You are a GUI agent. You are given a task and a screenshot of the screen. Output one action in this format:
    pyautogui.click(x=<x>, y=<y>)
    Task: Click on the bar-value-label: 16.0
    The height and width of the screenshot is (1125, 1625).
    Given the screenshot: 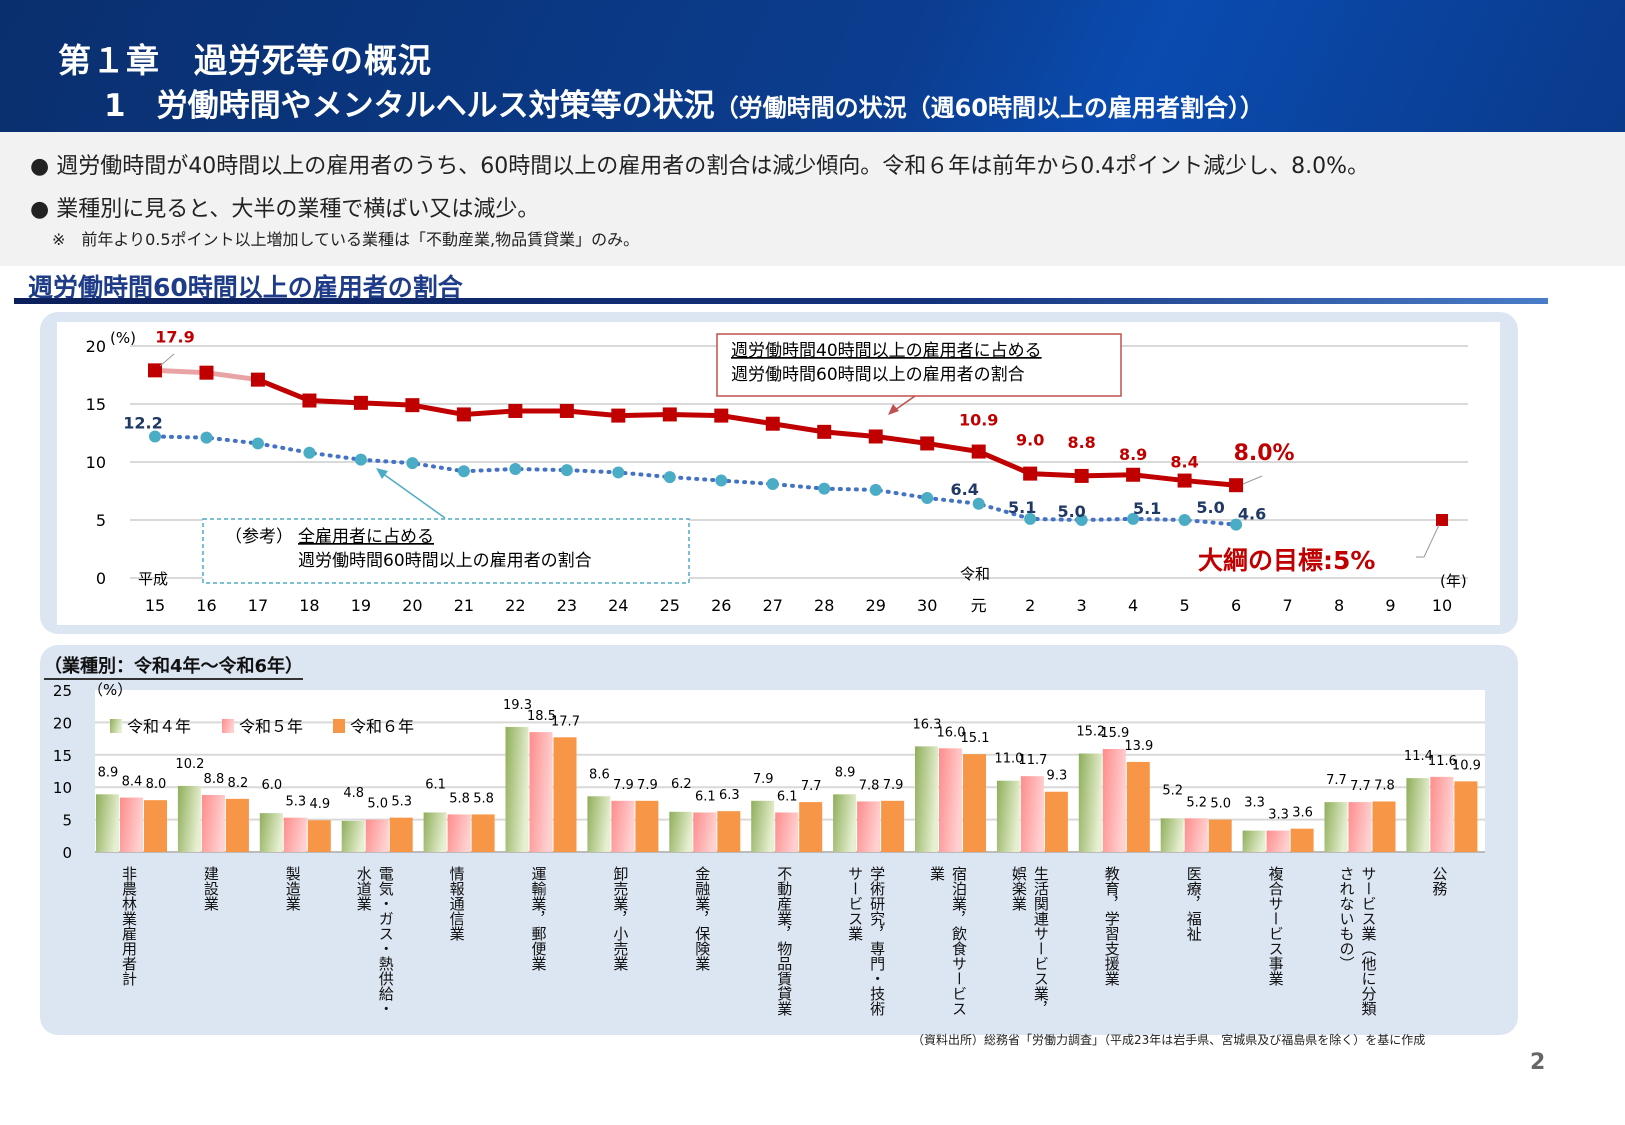 What is the action you would take?
    pyautogui.click(x=951, y=732)
    